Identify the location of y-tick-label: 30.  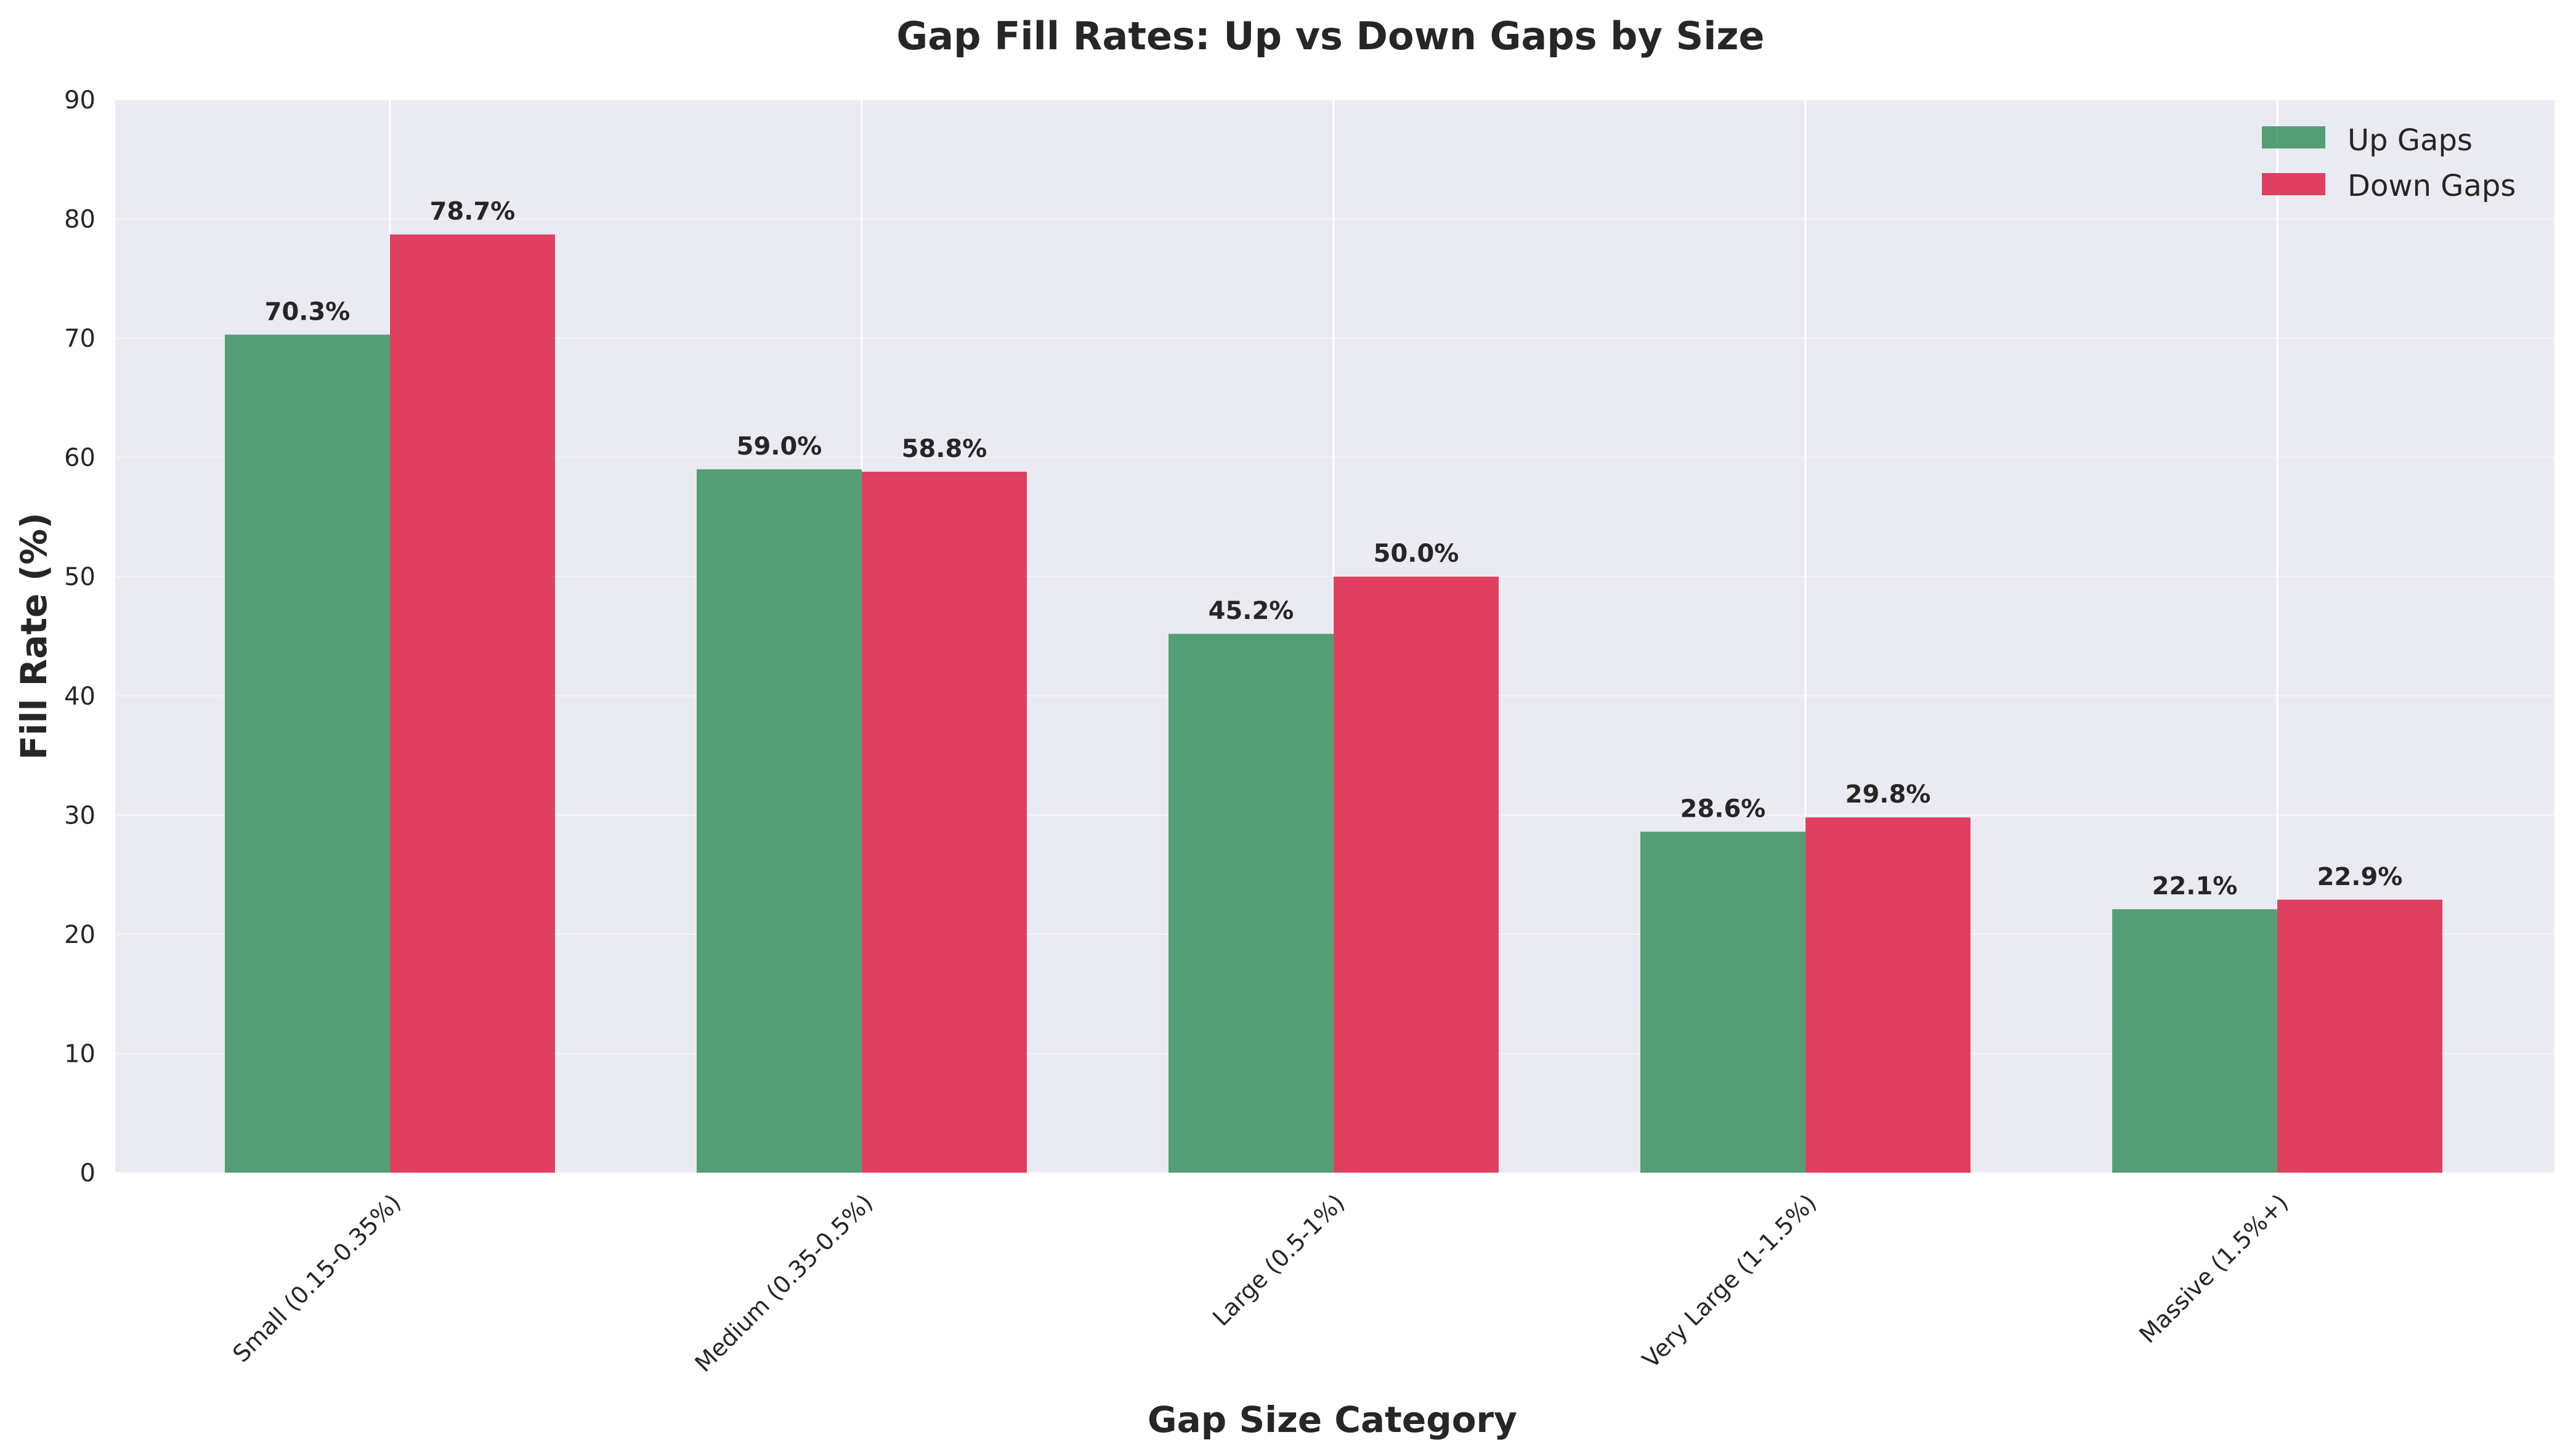
(80, 815).